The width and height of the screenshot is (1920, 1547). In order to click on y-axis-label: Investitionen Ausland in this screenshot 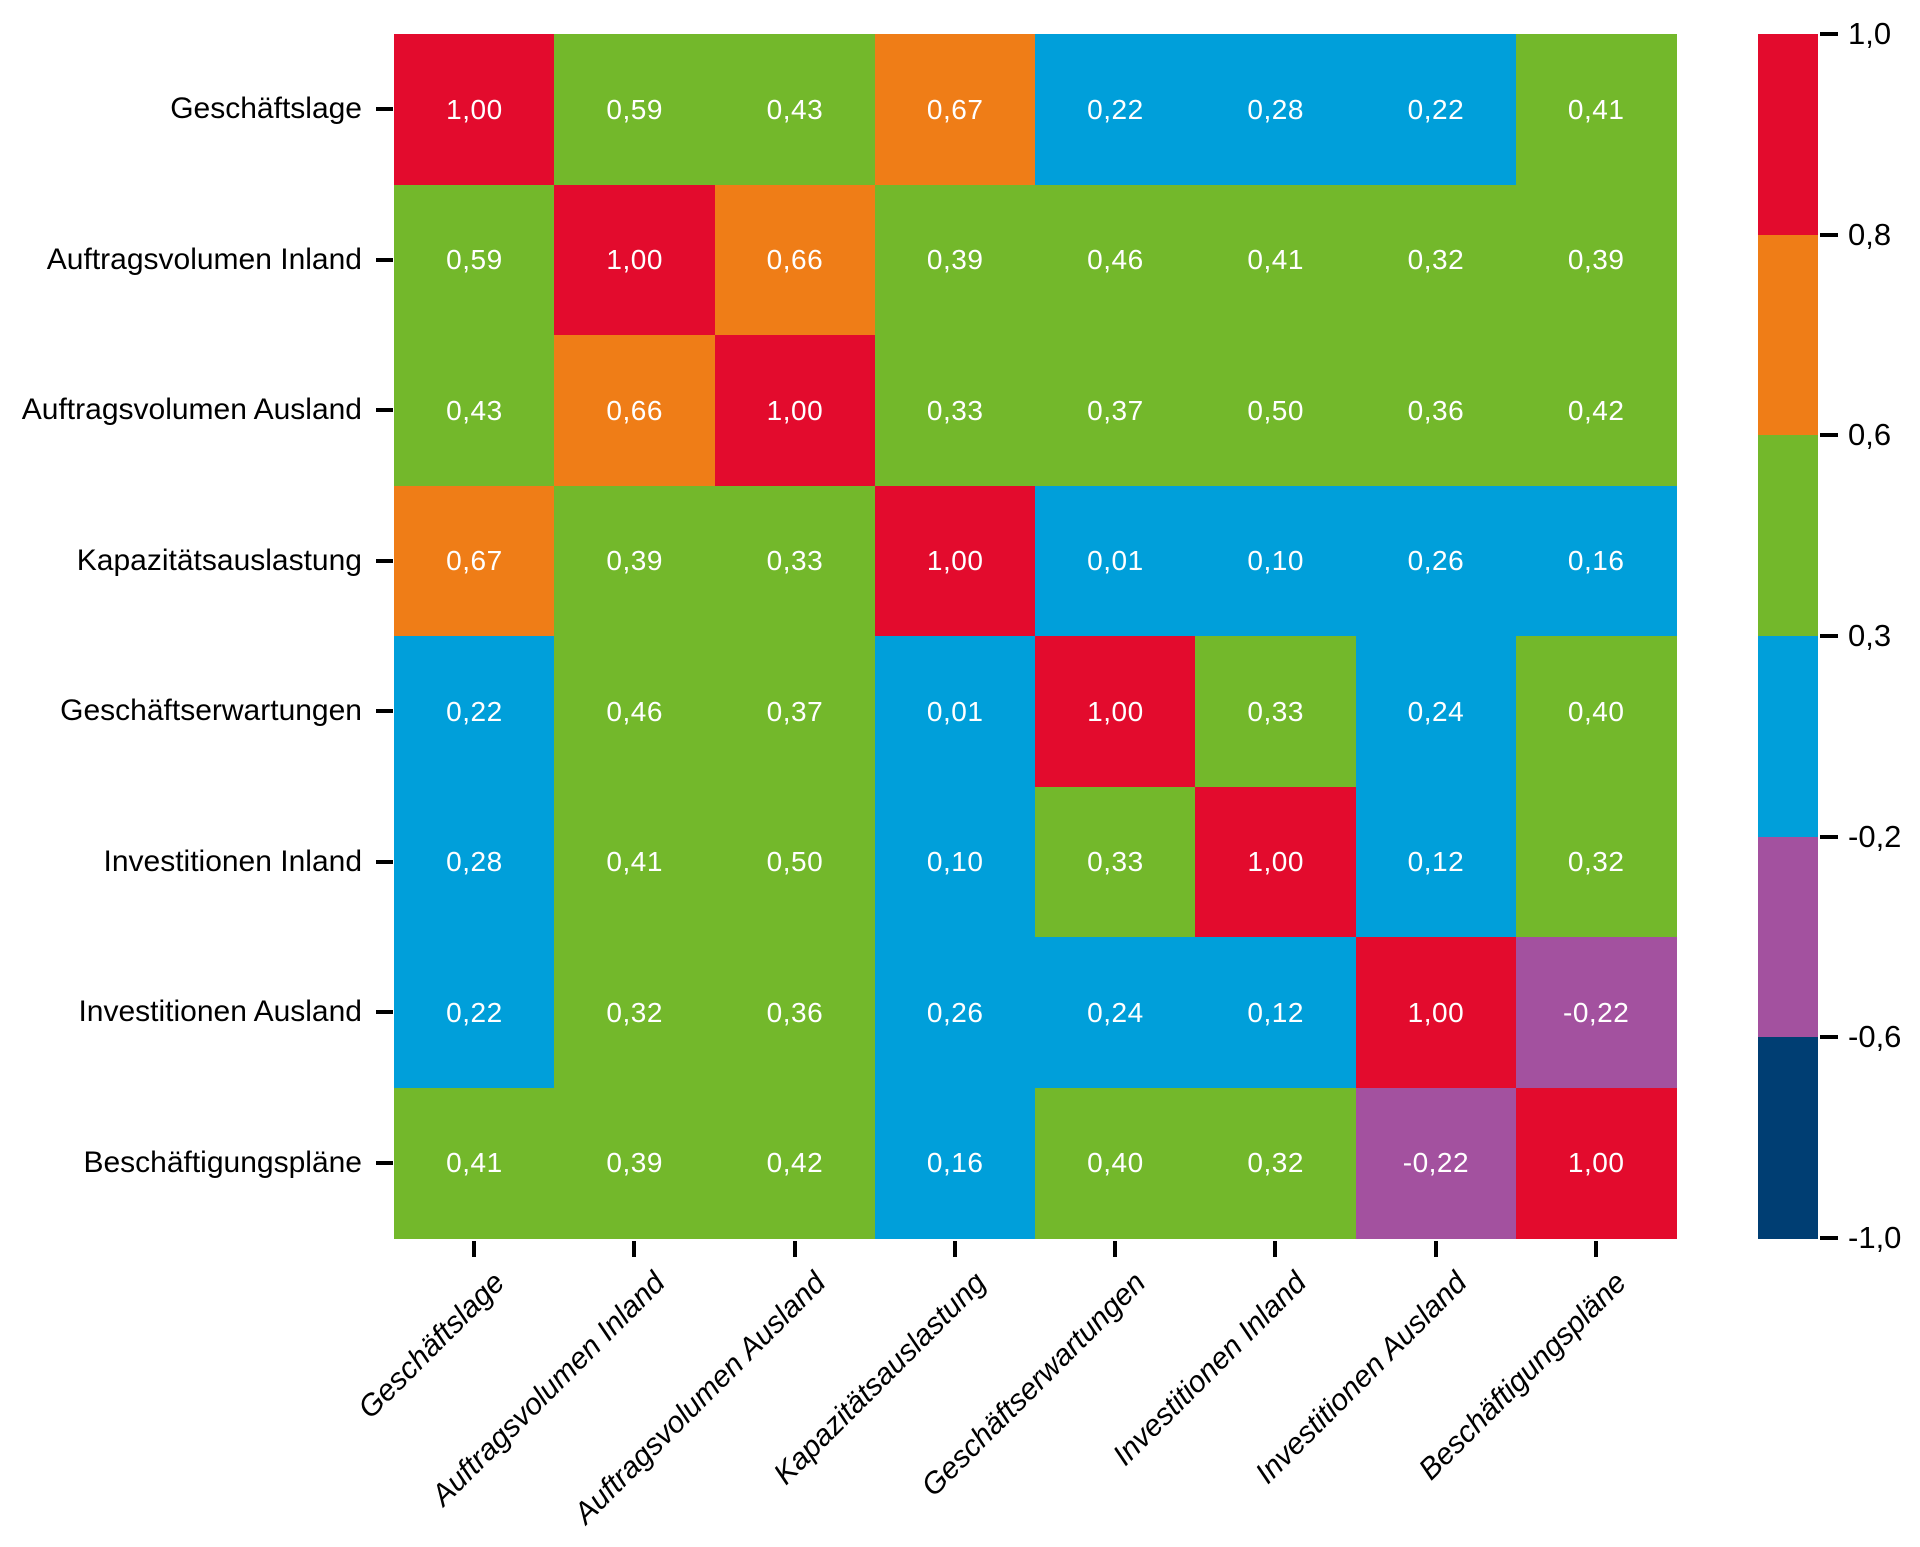, I will do `click(220, 1012)`.